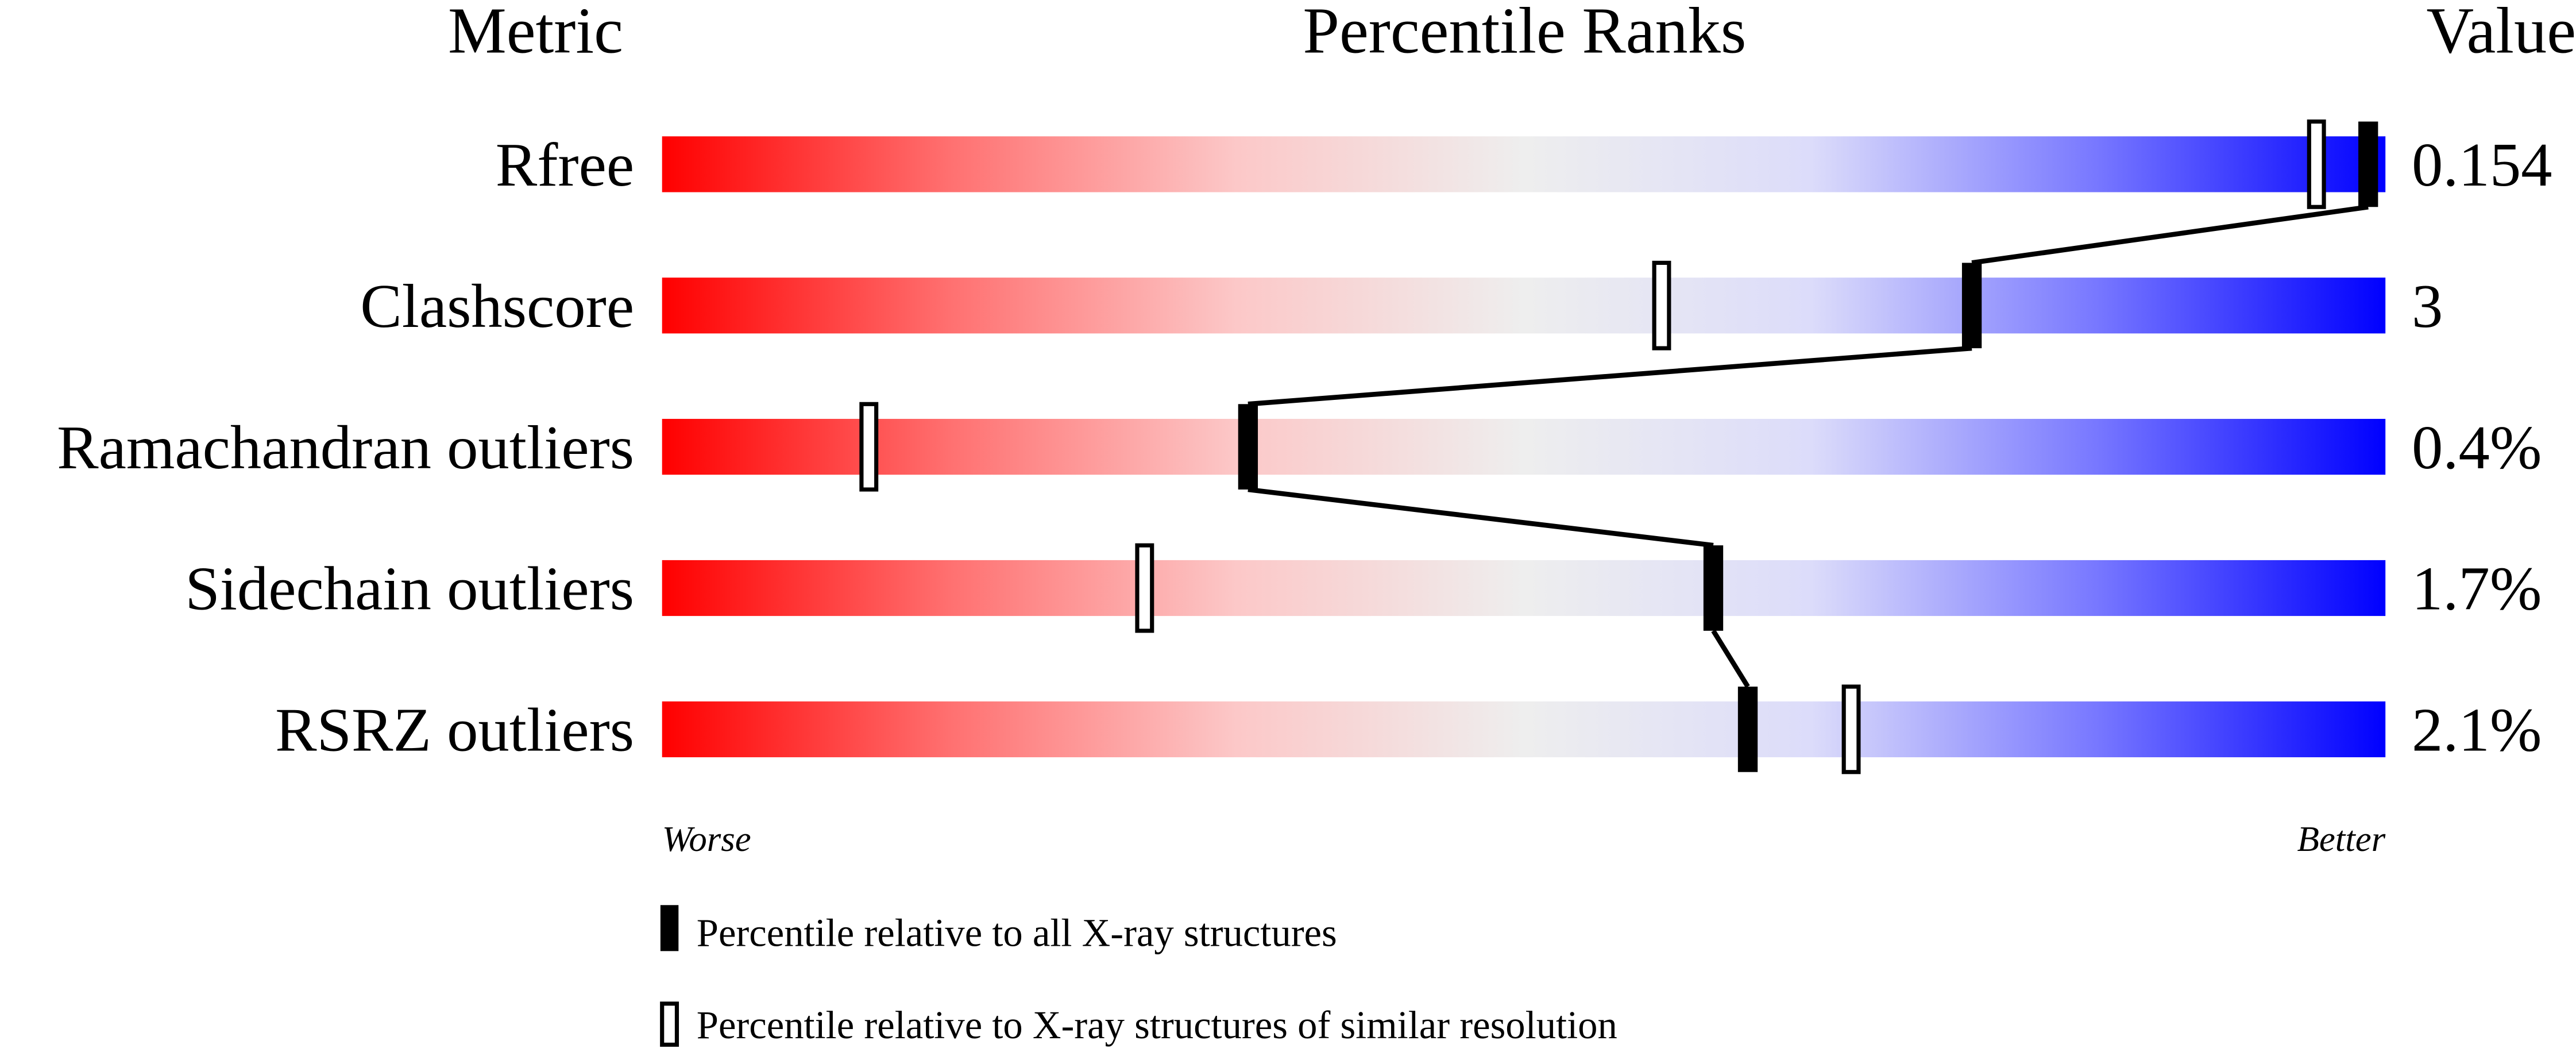 The width and height of the screenshot is (2576, 1048). What do you see at coordinates (2501, 33) in the screenshot?
I see `header-value: Value` at bounding box center [2501, 33].